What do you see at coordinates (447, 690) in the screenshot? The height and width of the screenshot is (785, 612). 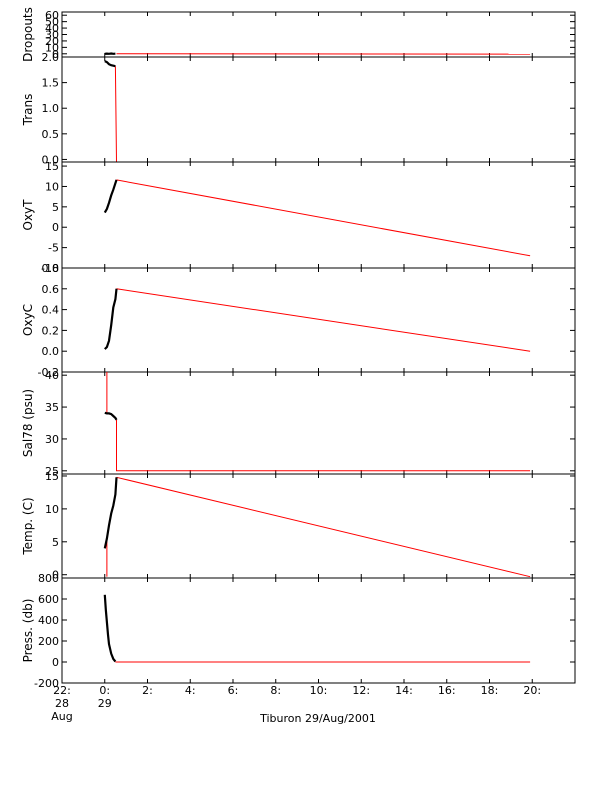 I see `x-tick-label: 16:` at bounding box center [447, 690].